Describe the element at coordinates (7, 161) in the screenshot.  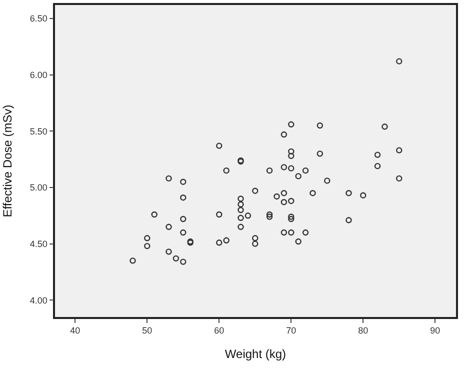
I see `y-axis-title: Effective Dose (mSv)` at that location.